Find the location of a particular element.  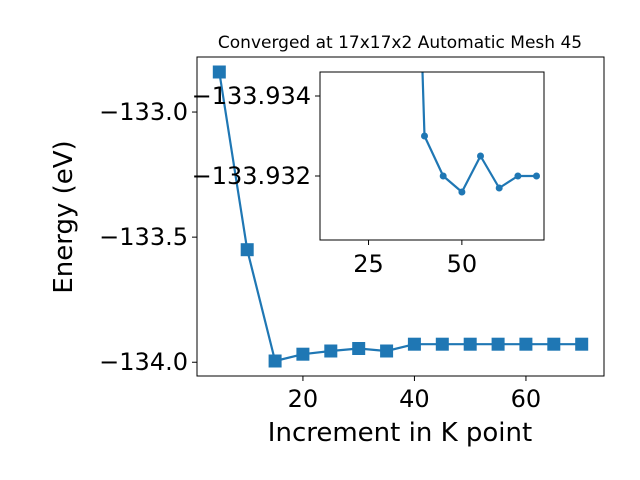

x-axis-label: Increment in K point is located at coordinates (400, 433).